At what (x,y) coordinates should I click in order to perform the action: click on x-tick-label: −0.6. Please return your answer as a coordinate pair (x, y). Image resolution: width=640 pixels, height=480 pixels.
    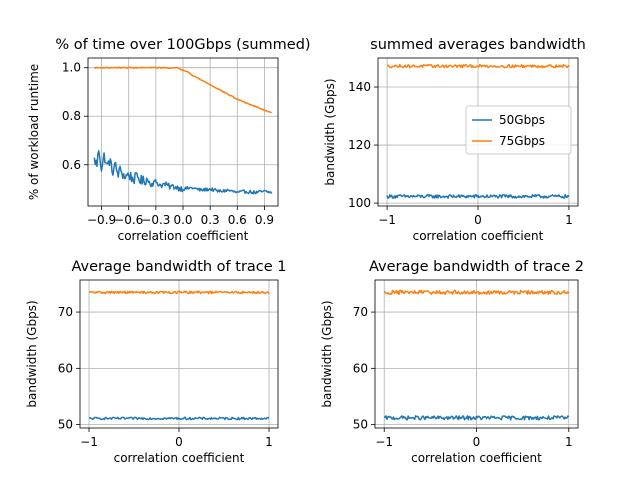
    Looking at the image, I should click on (128, 220).